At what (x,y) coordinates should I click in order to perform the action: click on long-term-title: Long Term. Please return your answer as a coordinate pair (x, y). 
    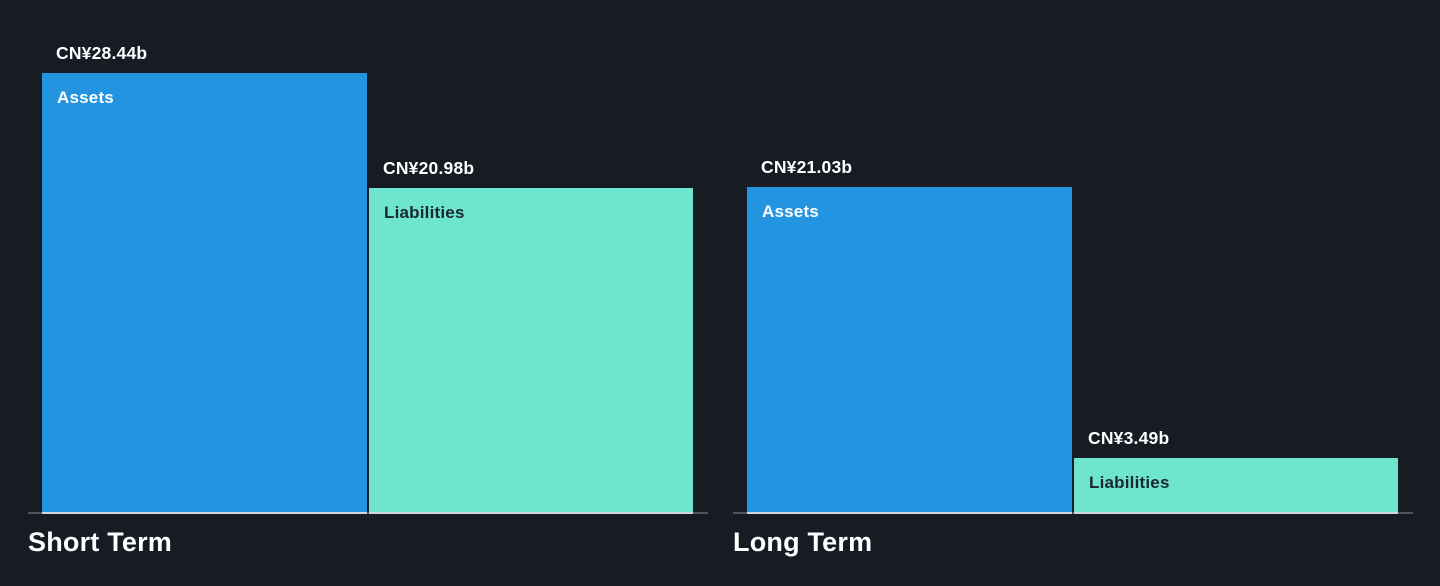
    Looking at the image, I should click on (803, 542).